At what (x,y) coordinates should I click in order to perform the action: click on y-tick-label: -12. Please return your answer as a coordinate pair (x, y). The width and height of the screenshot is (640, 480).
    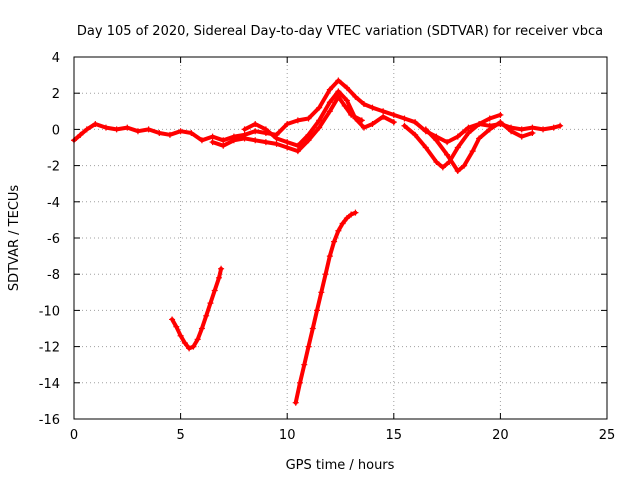
    Looking at the image, I should click on (49, 348).